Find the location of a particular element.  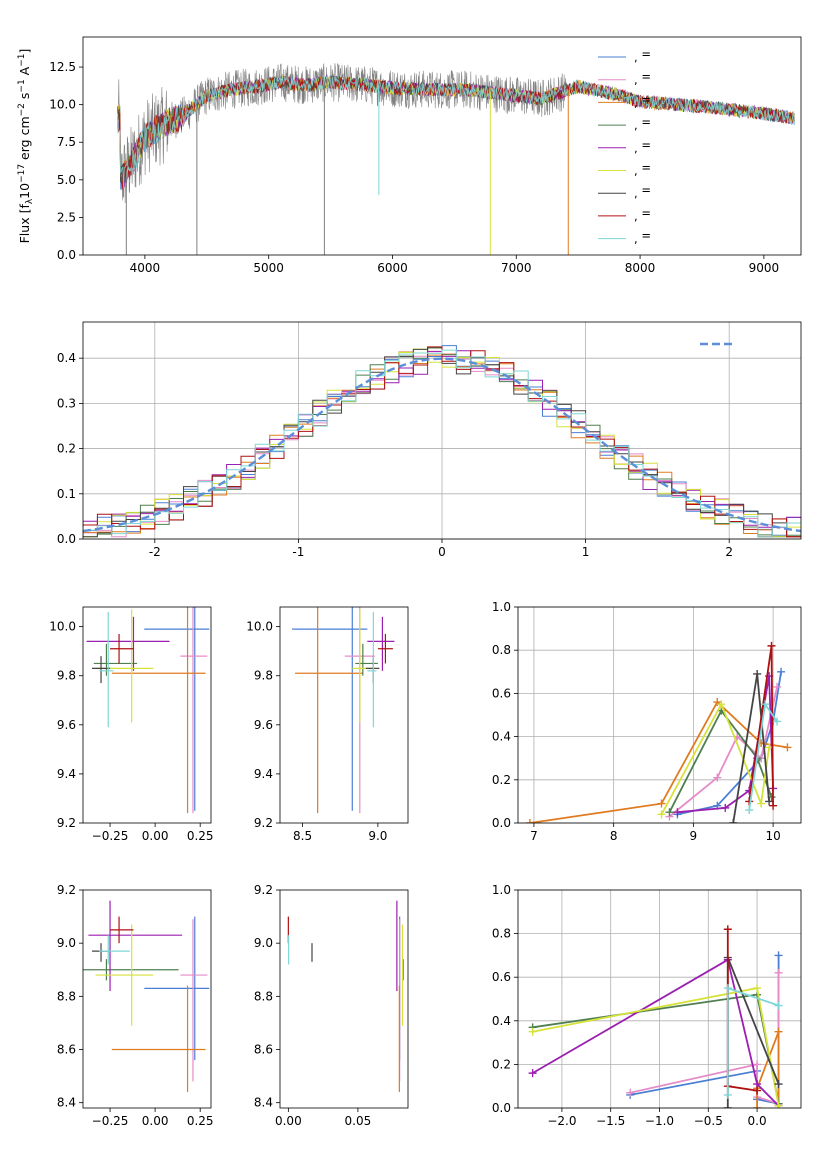

weight-lines is located at coordinates (655, 1016).